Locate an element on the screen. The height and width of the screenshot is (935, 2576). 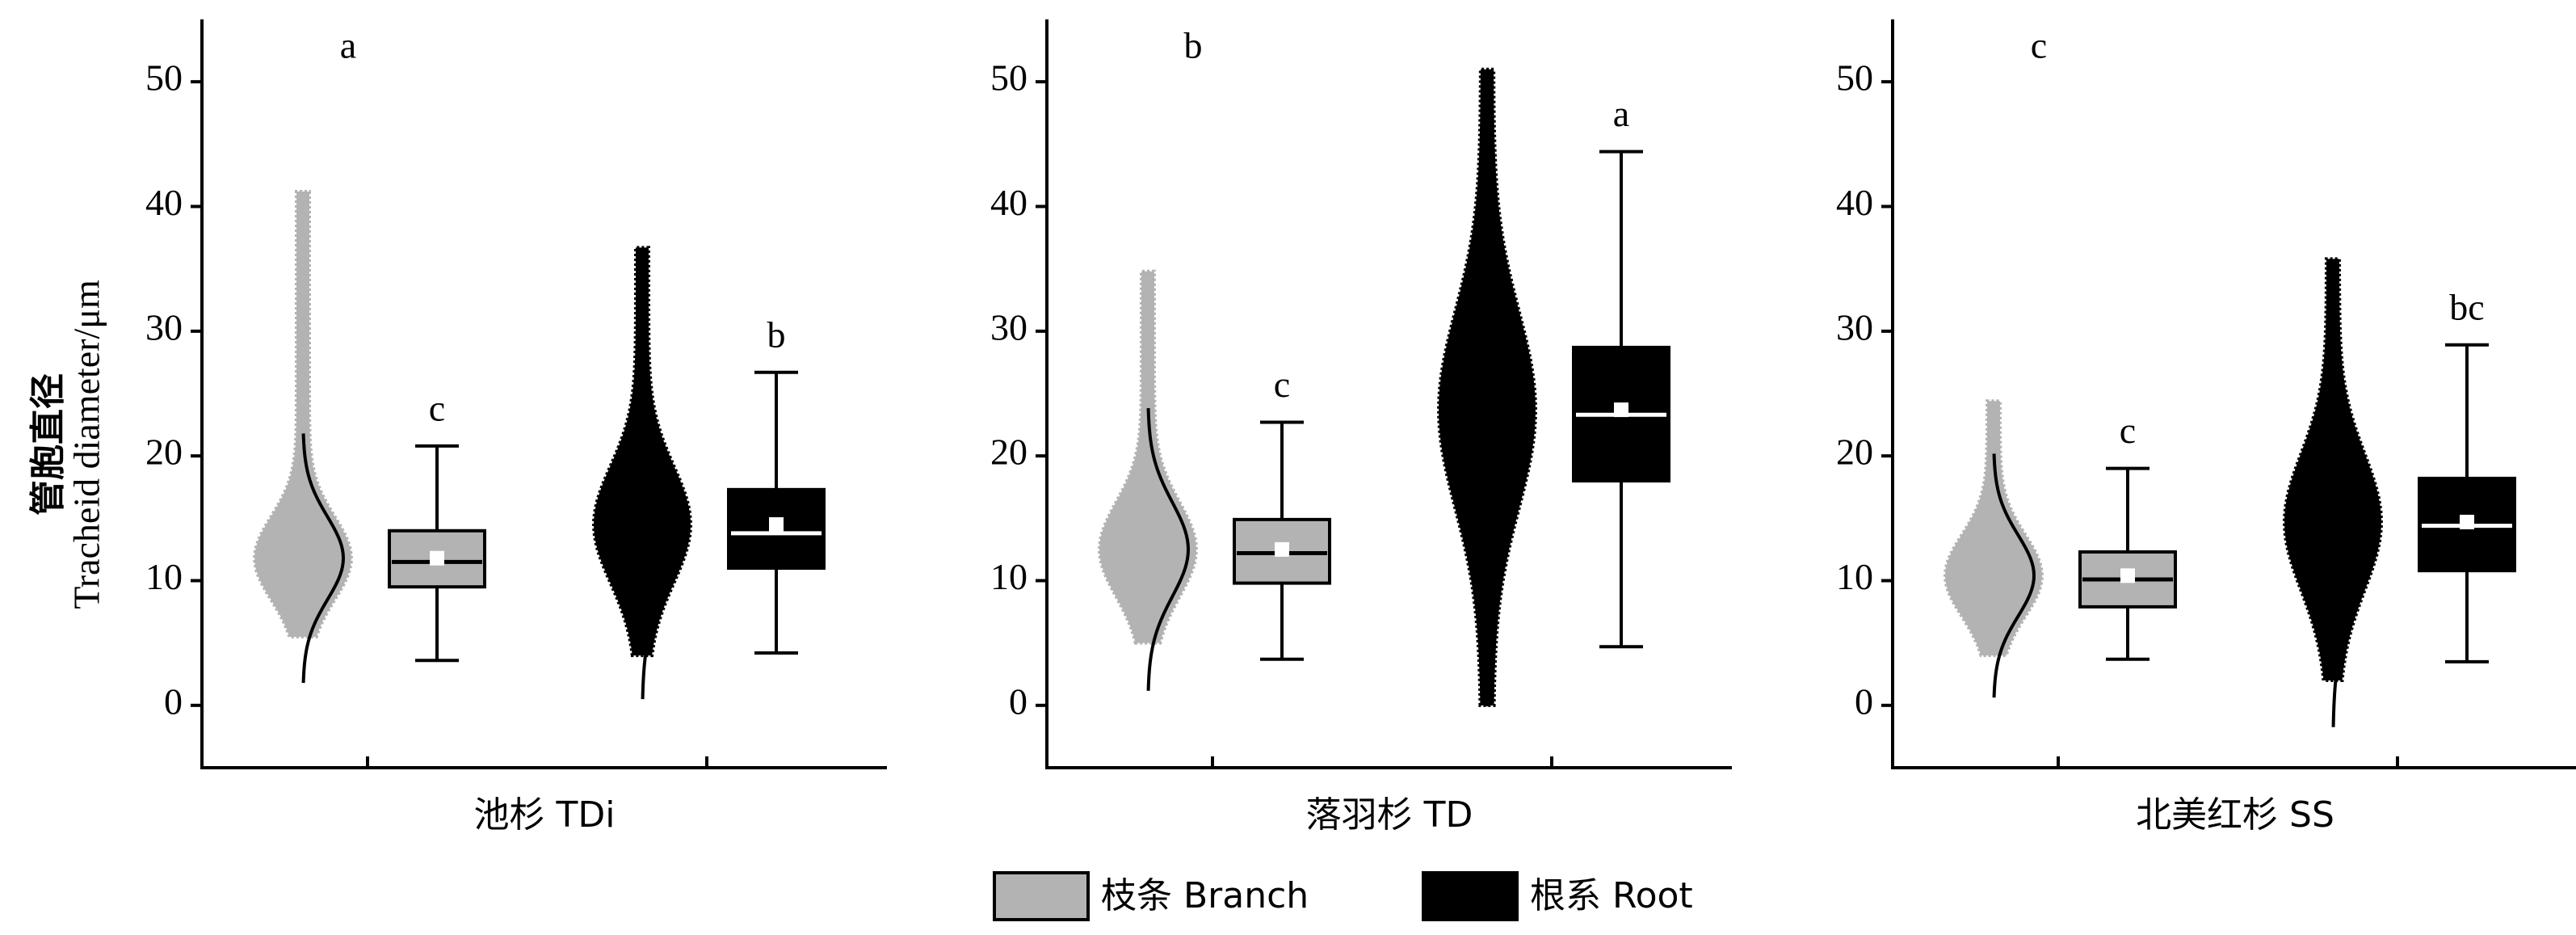
legend-label: 枝条 Branch is located at coordinates (1205, 896).